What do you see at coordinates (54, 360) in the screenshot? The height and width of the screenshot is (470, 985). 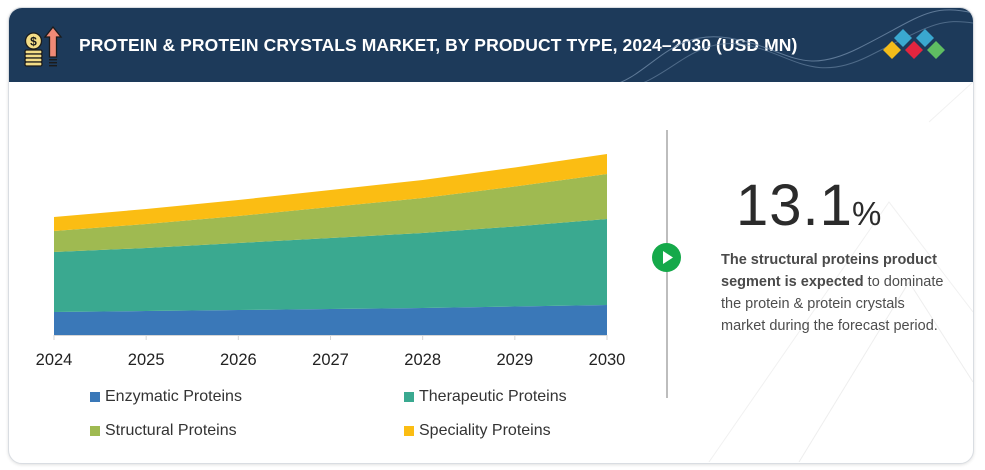 I see `x-tick-label: 2024` at bounding box center [54, 360].